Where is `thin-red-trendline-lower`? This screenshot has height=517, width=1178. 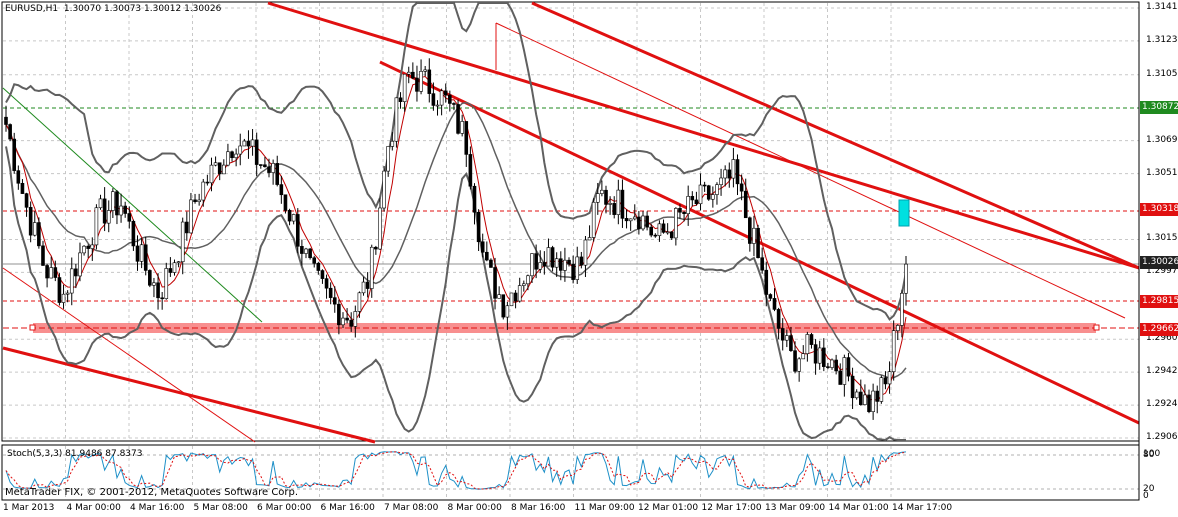 thin-red-trendline-lower is located at coordinates (129, 355).